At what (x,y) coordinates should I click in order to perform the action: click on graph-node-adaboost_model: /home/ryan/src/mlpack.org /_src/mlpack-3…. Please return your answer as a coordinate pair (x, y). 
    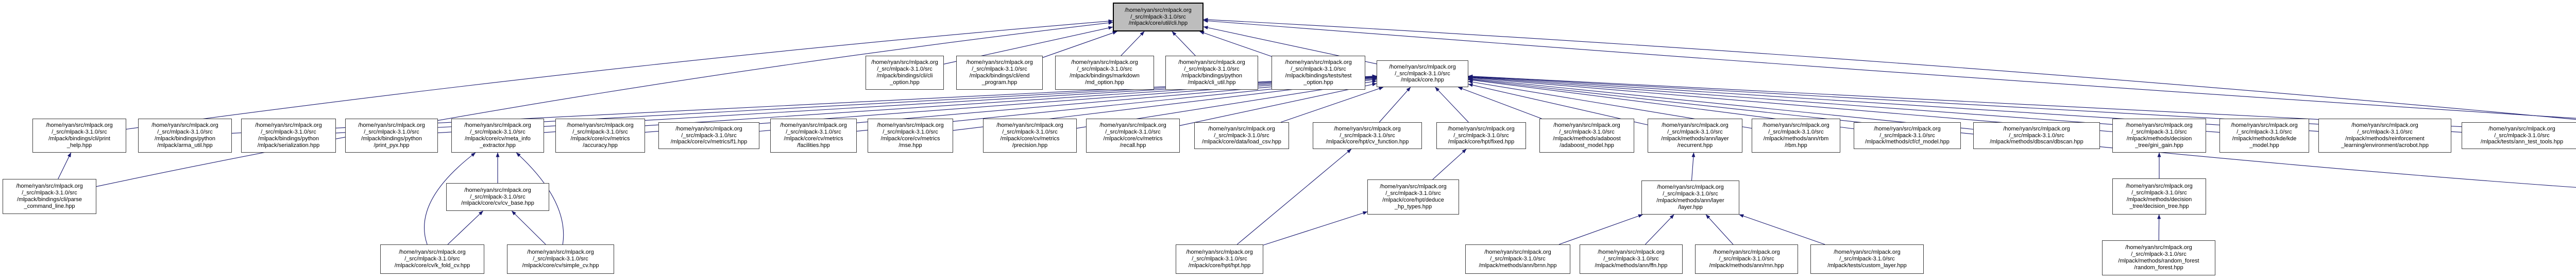
    Looking at the image, I should click on (1586, 136).